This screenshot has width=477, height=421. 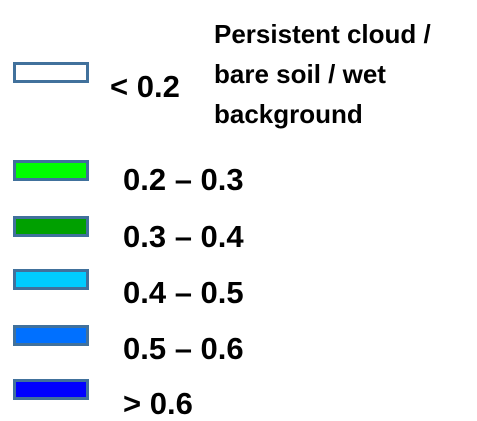 What do you see at coordinates (183, 292) in the screenshot?
I see `legend-label: 0.4 – 0.5` at bounding box center [183, 292].